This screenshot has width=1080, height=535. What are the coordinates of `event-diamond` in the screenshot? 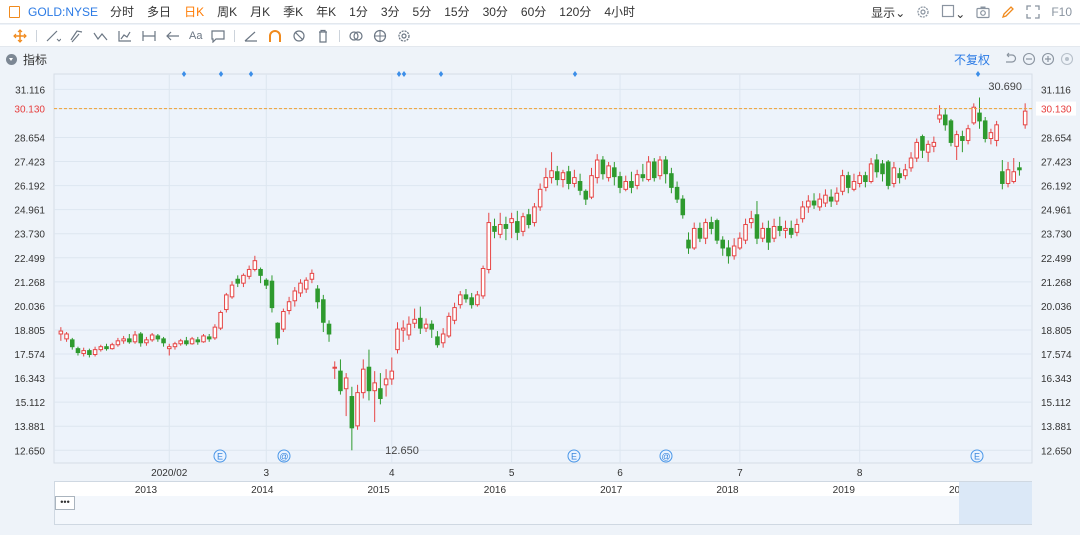 It's located at (251, 74).